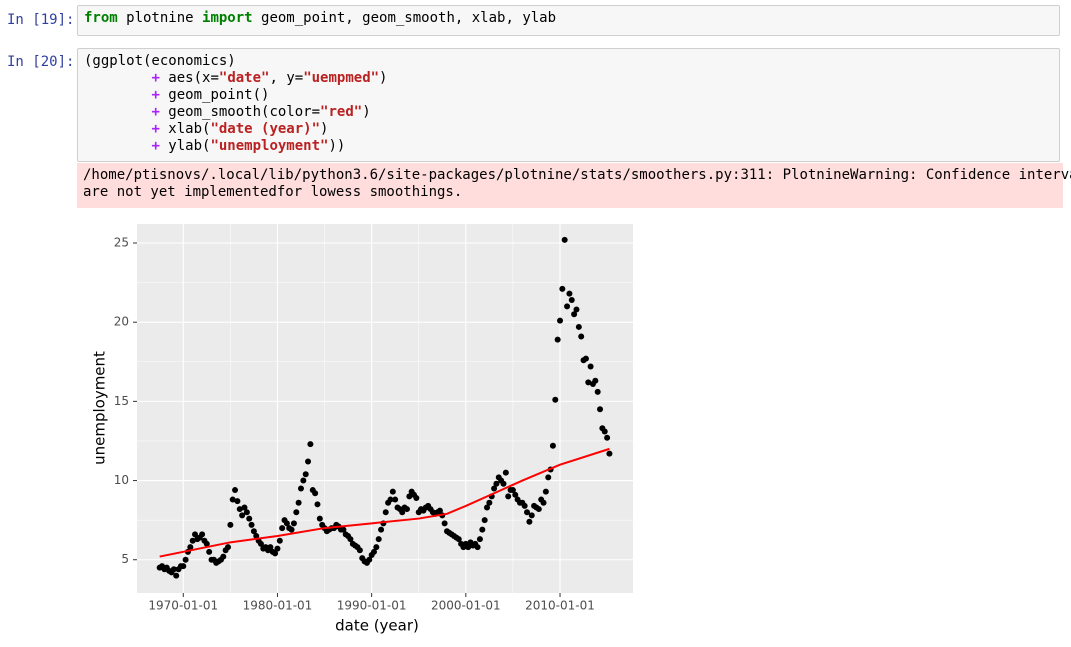 This screenshot has width=1071, height=647. I want to click on code-token: xlab(, so click(185, 129).